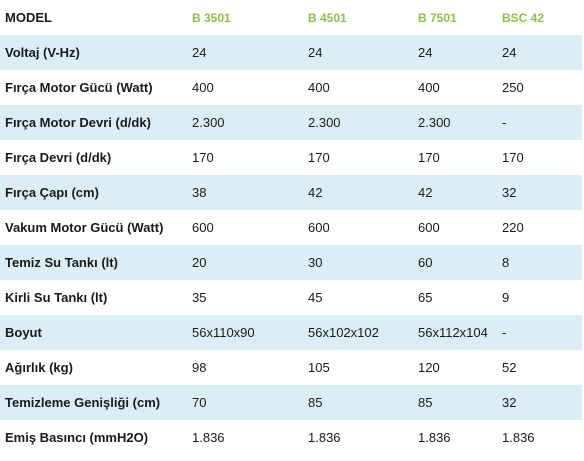 The width and height of the screenshot is (584, 461). Describe the element at coordinates (291, 367) in the screenshot. I see `table-row: Ağırlık (kg) 98 105 120 52` at that location.